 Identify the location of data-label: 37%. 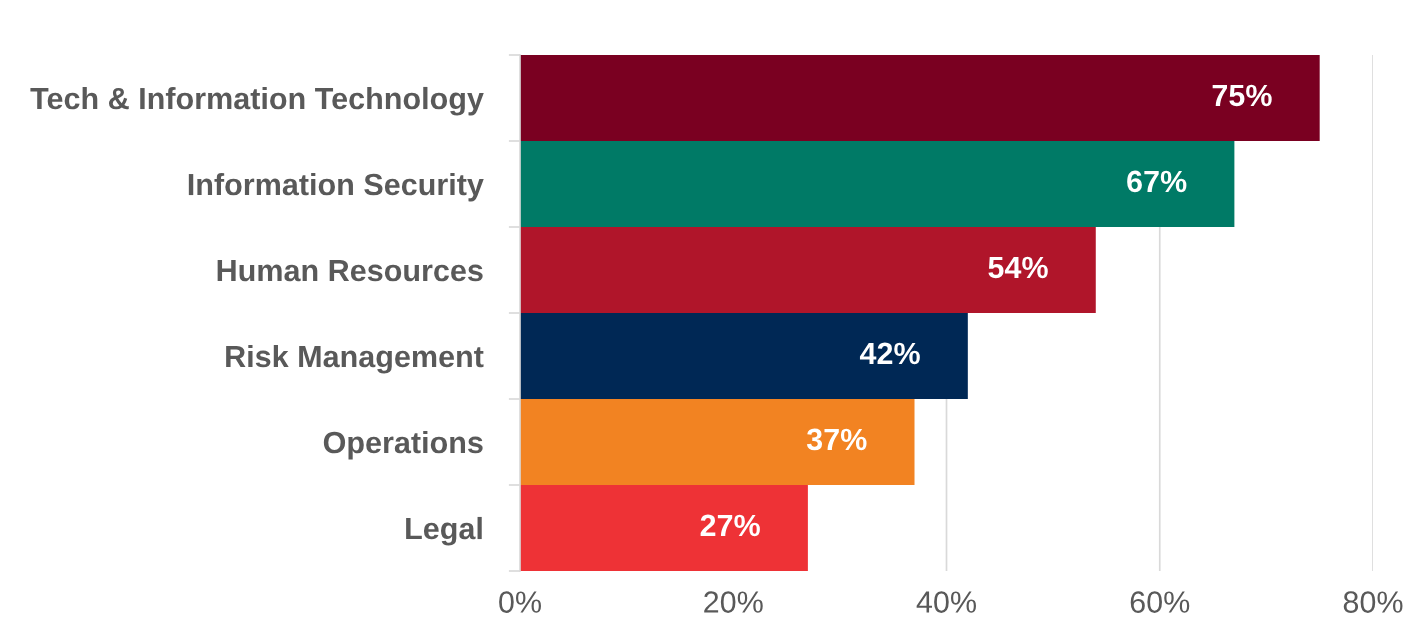
(836, 439).